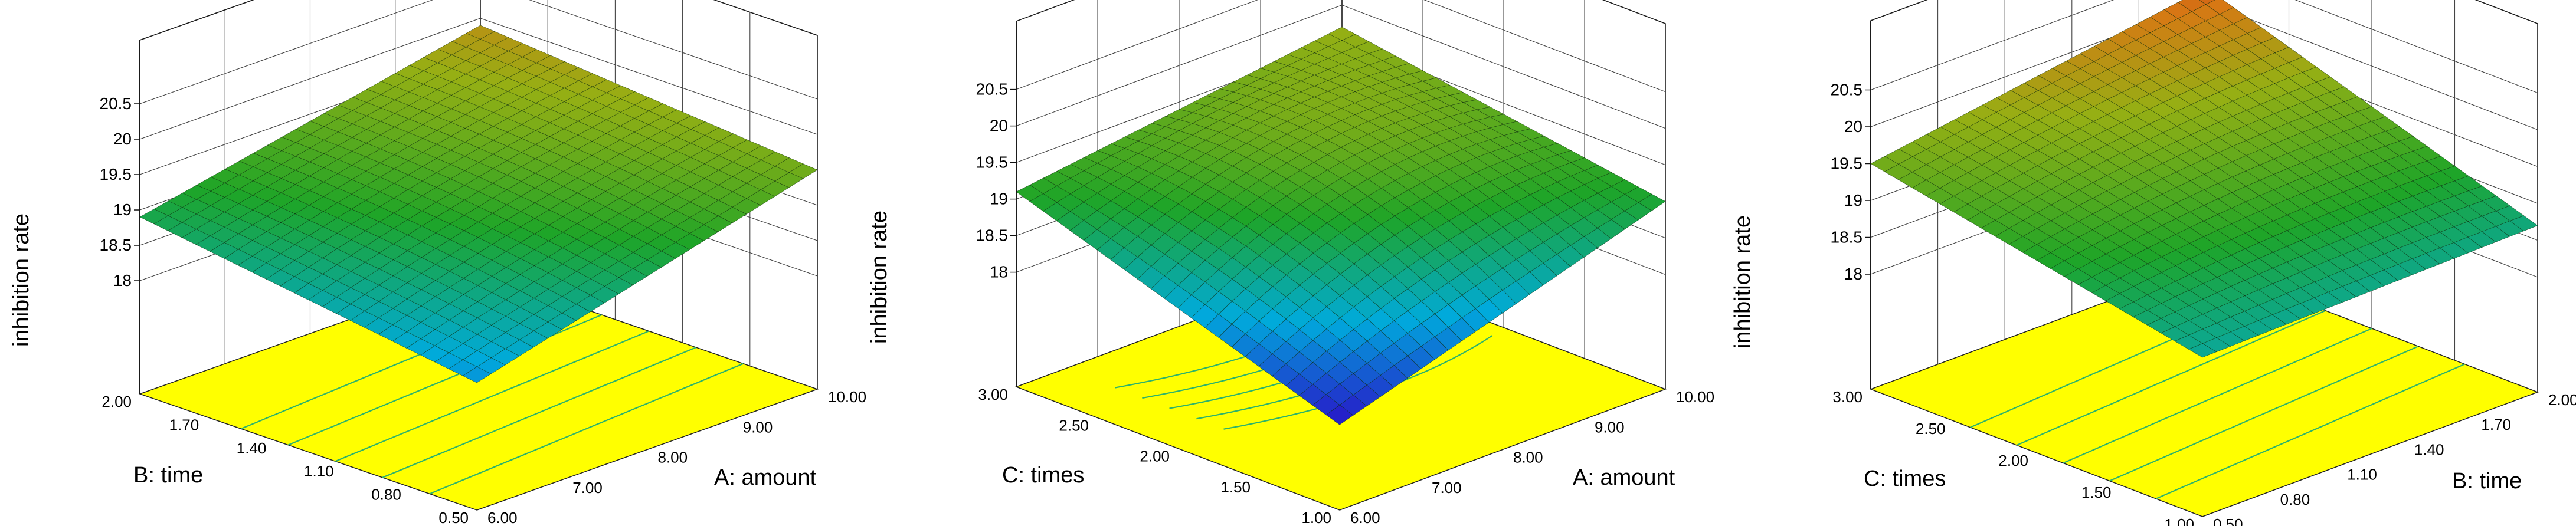 This screenshot has height=526, width=2576. Describe the element at coordinates (2362, 475) in the screenshot. I see `x-tick-label: 1.10` at that location.